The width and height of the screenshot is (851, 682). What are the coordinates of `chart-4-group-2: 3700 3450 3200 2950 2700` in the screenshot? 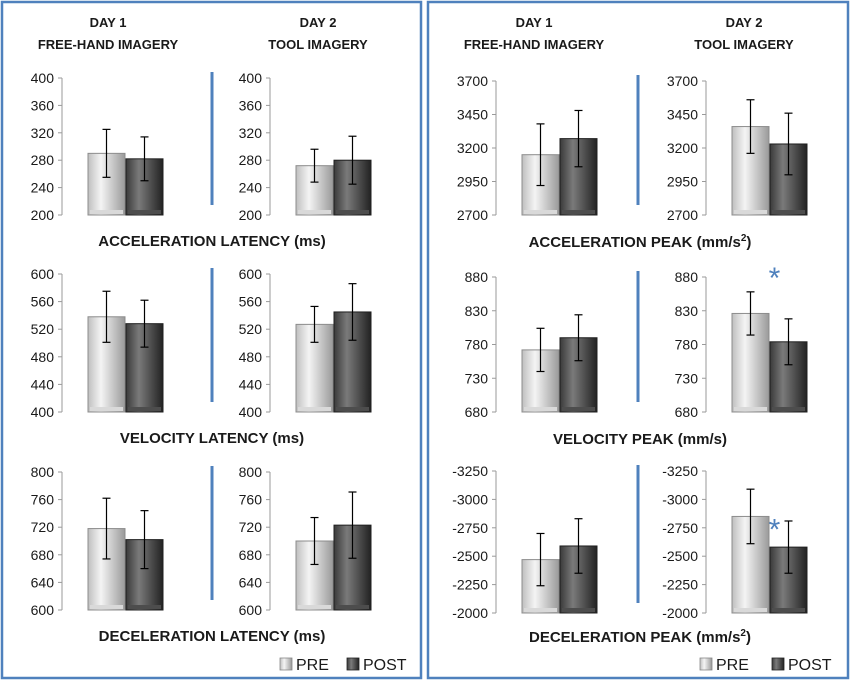 It's located at (737, 148).